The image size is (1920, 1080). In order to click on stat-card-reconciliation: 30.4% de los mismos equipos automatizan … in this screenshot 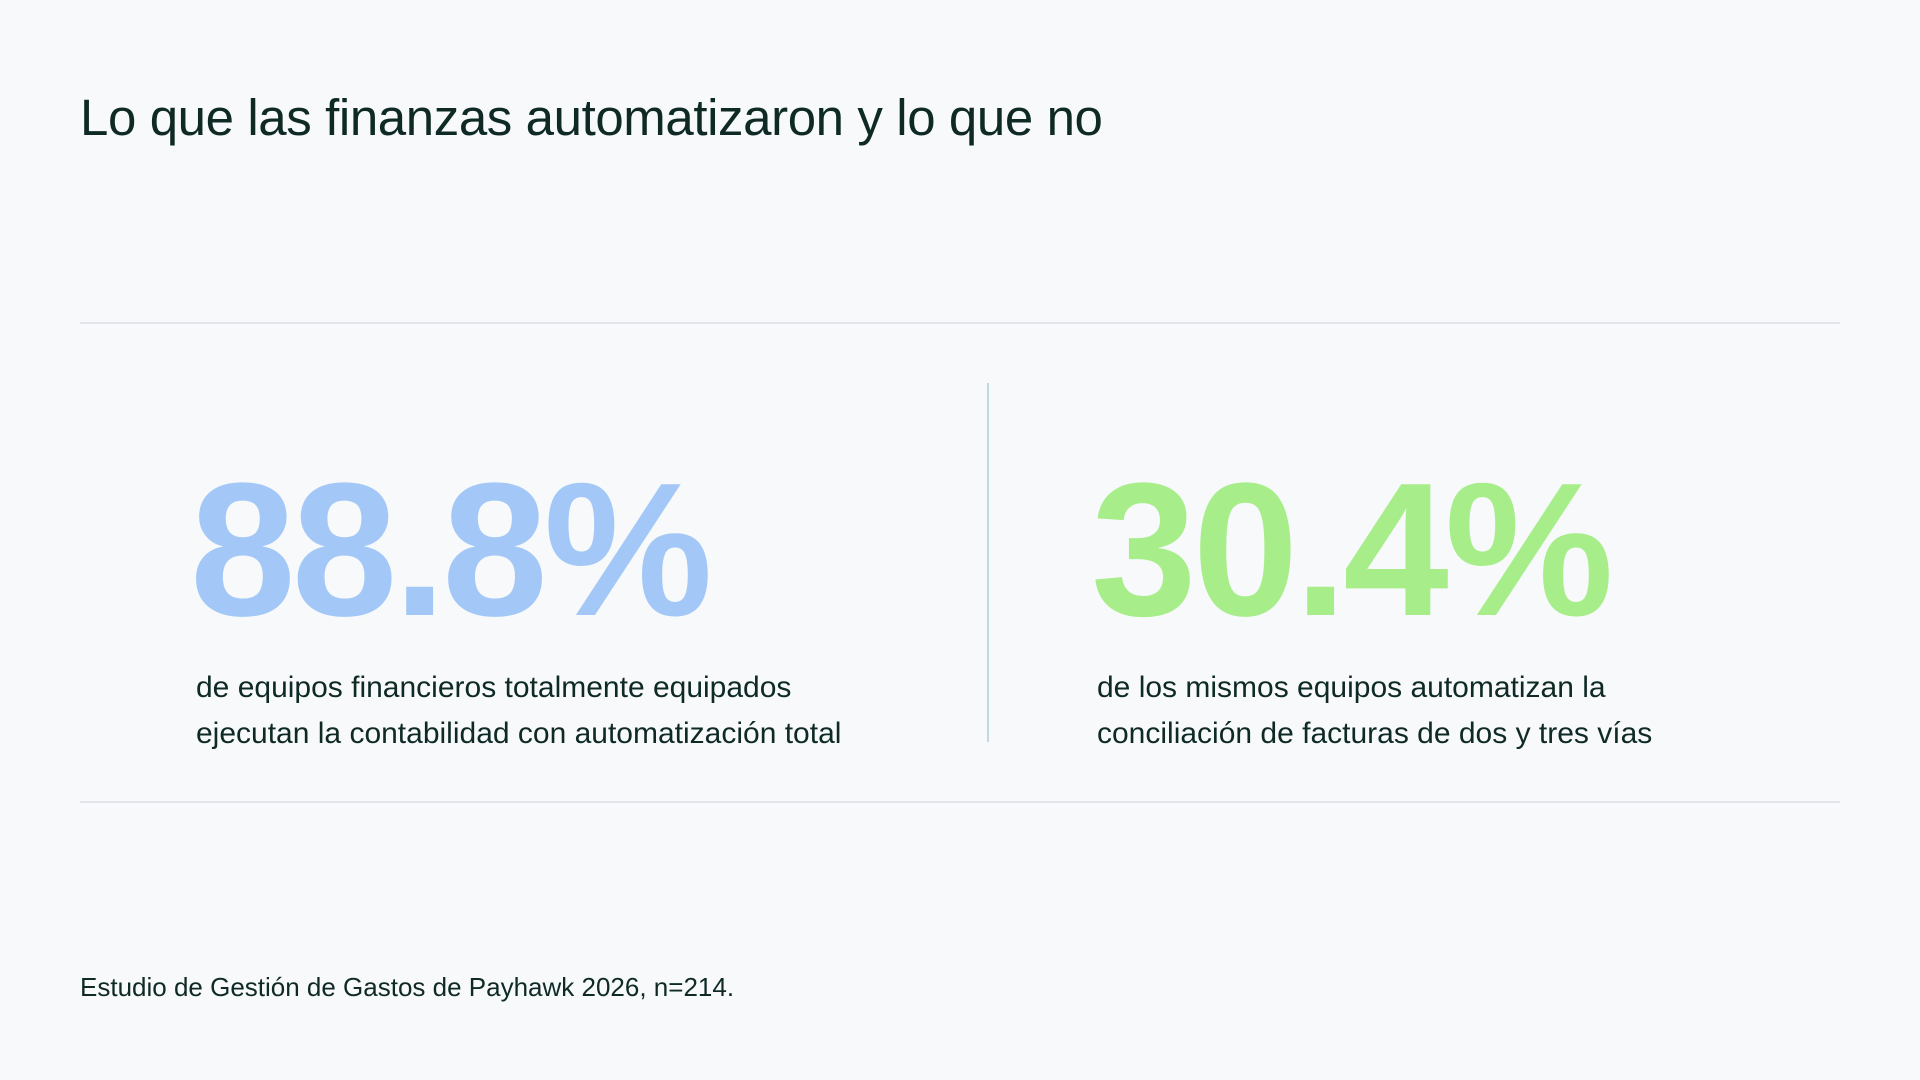, I will do `click(1474, 606)`.